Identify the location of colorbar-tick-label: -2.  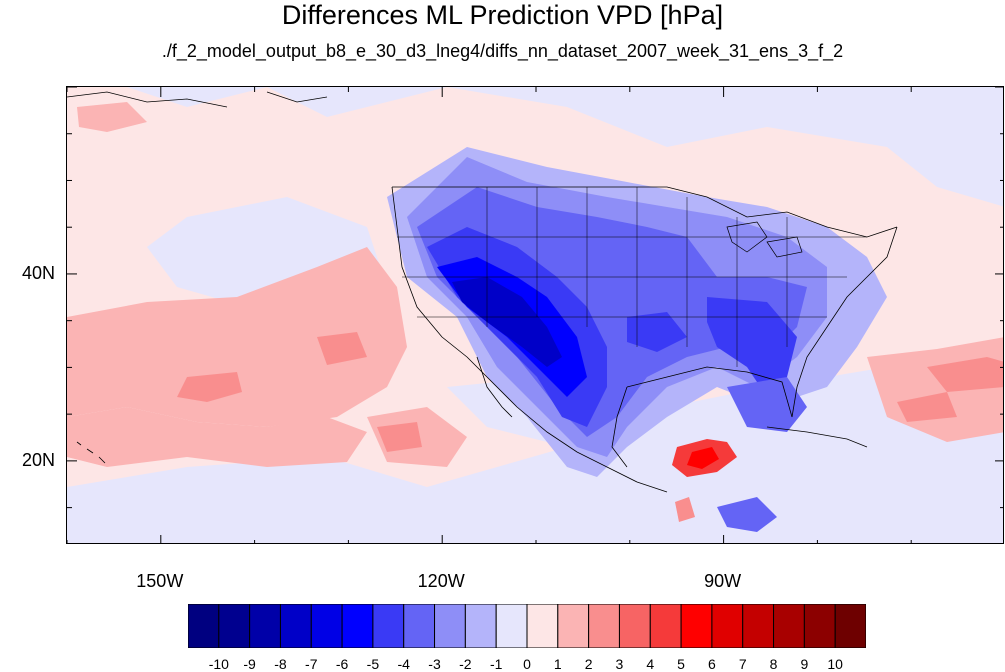
(465, 664).